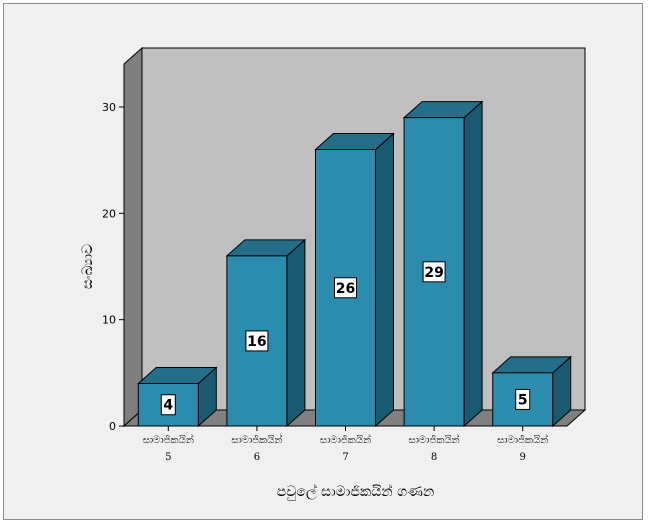  Describe the element at coordinates (109, 320) in the screenshot. I see `y-tick-label-10: 10` at that location.